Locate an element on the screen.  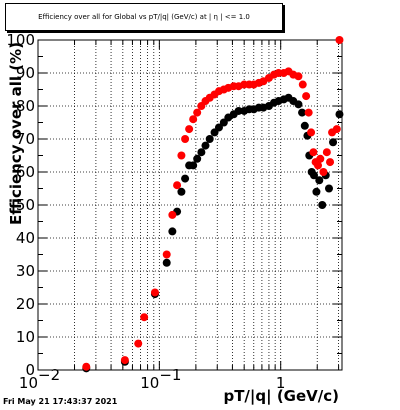
y-tick-label: 100 is located at coordinates (20, 40).